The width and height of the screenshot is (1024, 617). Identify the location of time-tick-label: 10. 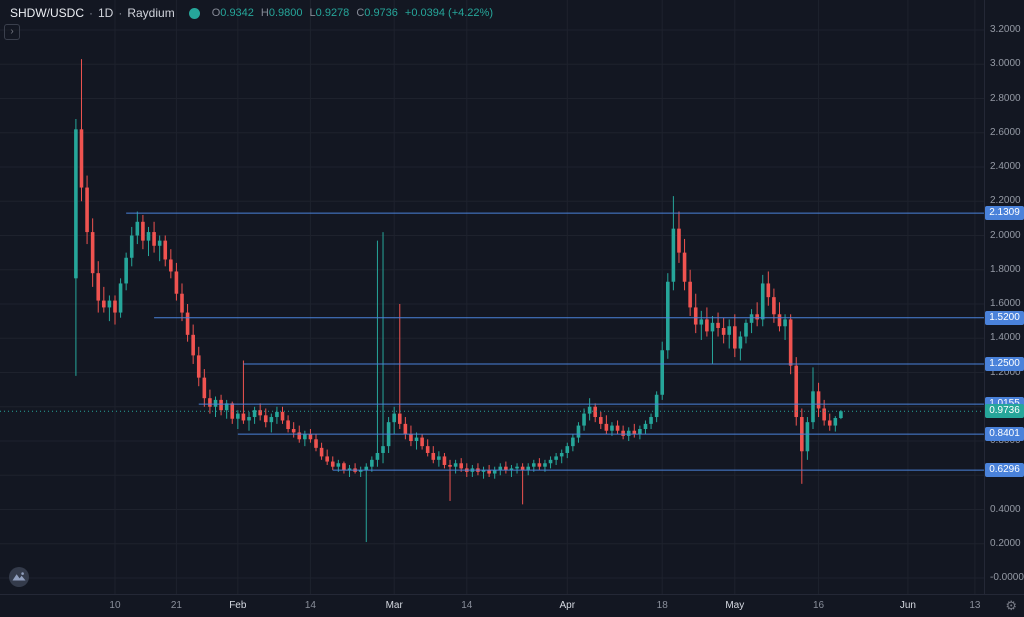
(115, 605).